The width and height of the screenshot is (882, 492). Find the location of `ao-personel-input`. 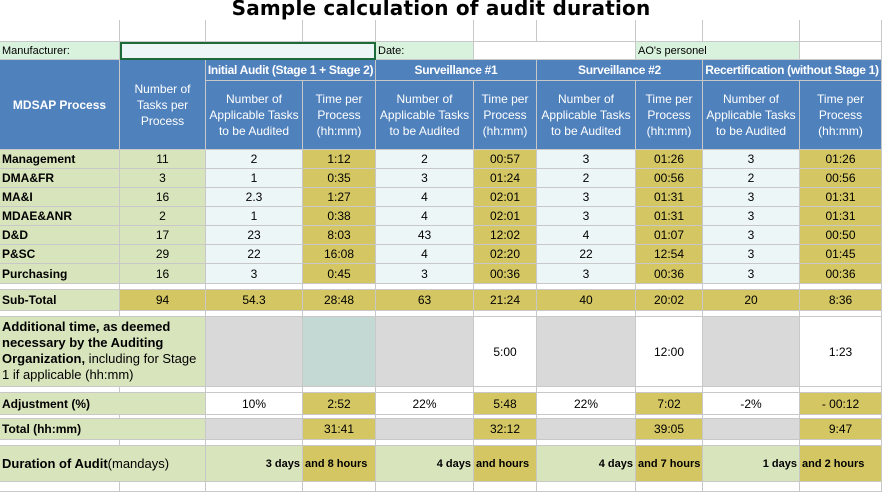

ao-personel-input is located at coordinates (841, 51).